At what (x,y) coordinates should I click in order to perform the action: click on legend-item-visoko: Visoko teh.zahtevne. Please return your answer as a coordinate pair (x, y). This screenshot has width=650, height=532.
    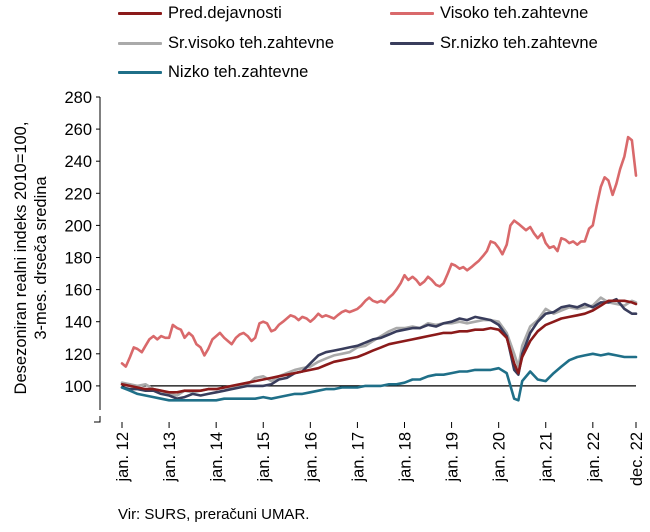
    Looking at the image, I should click on (489, 13).